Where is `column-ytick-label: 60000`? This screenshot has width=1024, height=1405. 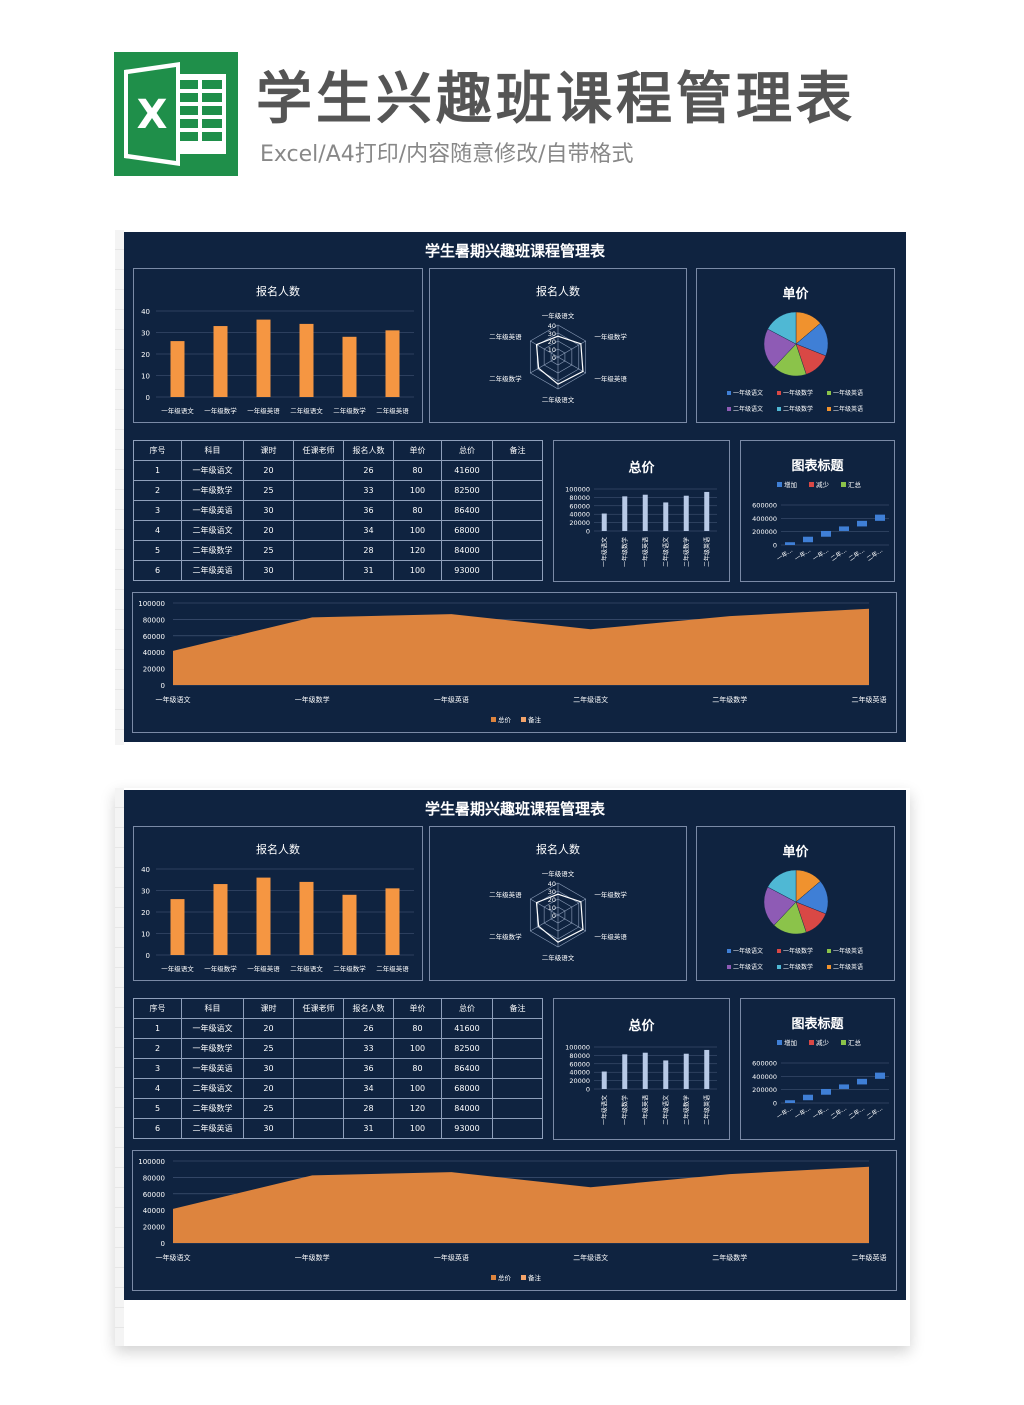
column-ytick-label: 60000 is located at coordinates (579, 506).